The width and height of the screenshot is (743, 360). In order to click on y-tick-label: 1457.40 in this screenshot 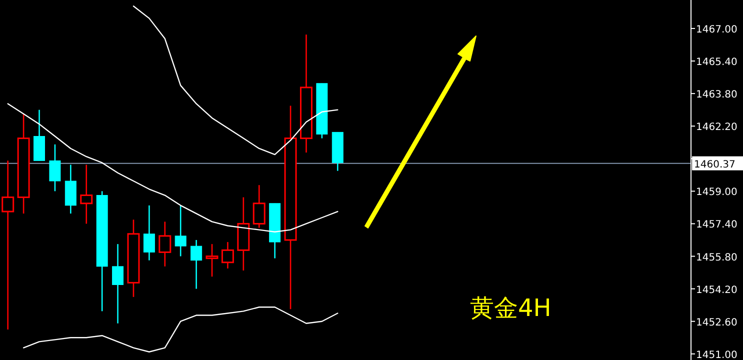, I will do `click(717, 225)`.